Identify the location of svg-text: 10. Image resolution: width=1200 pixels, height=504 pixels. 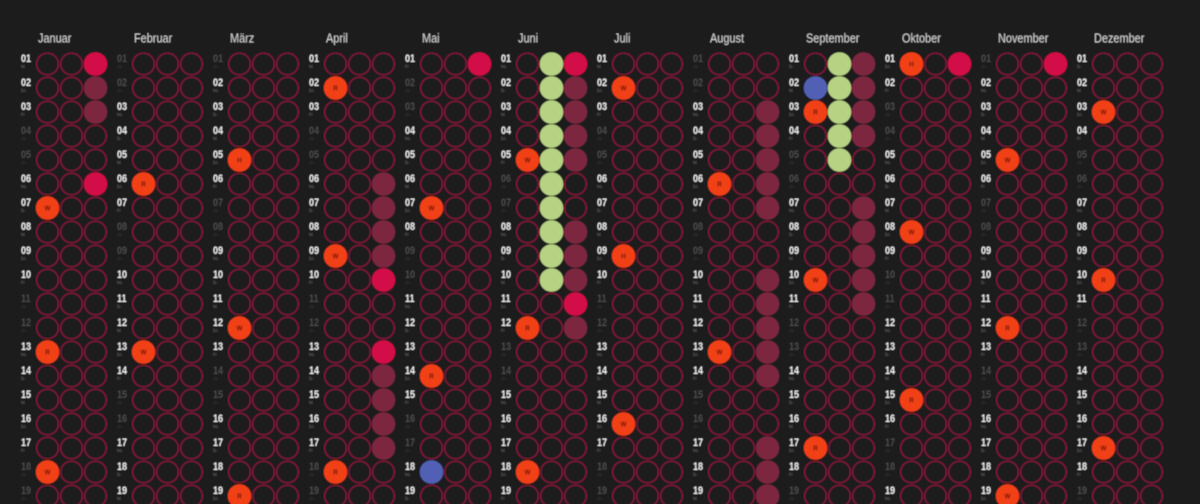
(314, 275).